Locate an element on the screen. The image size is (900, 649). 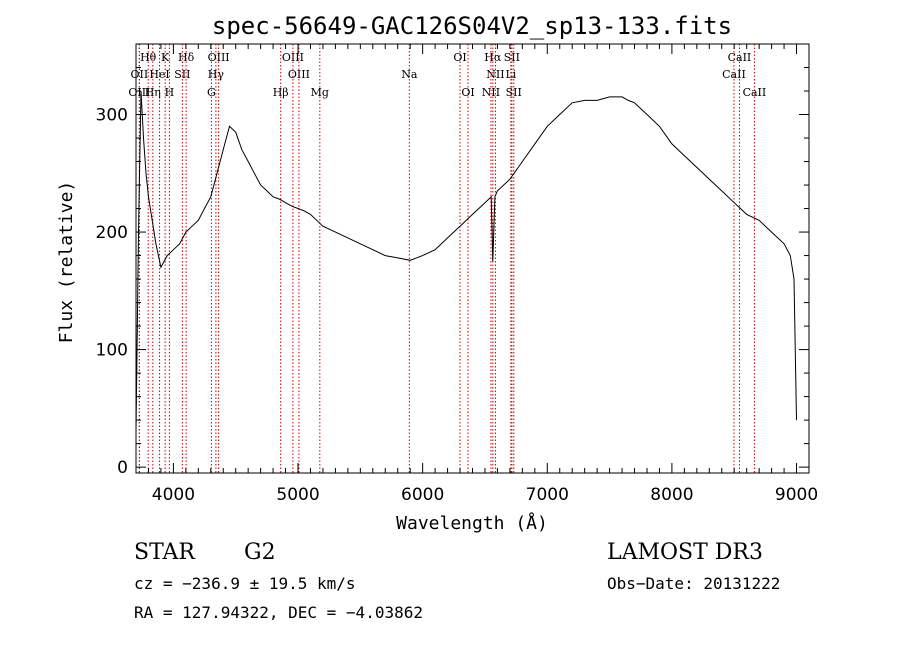
line-marker-label: OII is located at coordinates (140, 74).